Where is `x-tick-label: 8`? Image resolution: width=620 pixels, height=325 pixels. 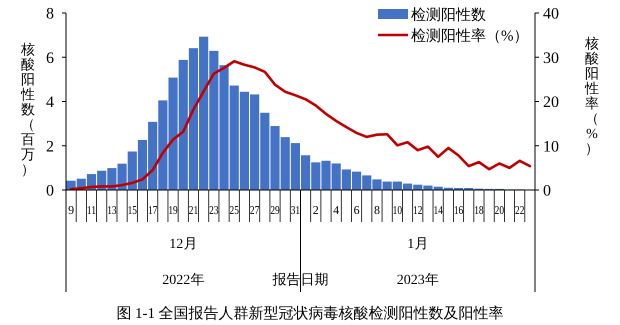
x-tick-label: 8 is located at coordinates (377, 210).